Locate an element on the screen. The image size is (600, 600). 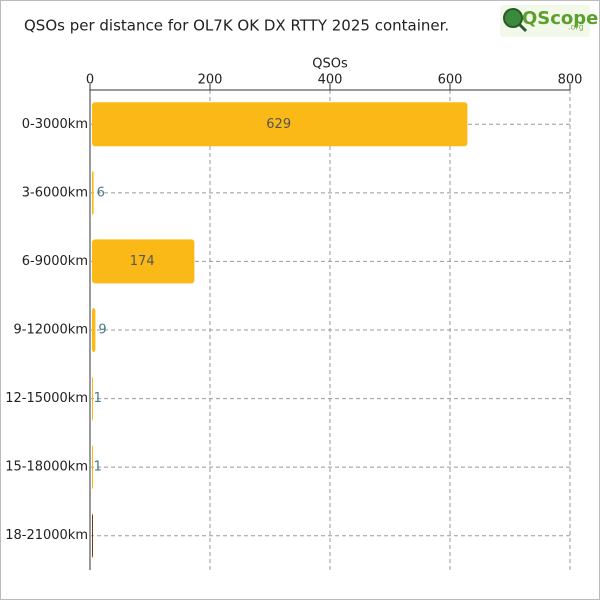
x-tick-label: 400 is located at coordinates (330, 80).